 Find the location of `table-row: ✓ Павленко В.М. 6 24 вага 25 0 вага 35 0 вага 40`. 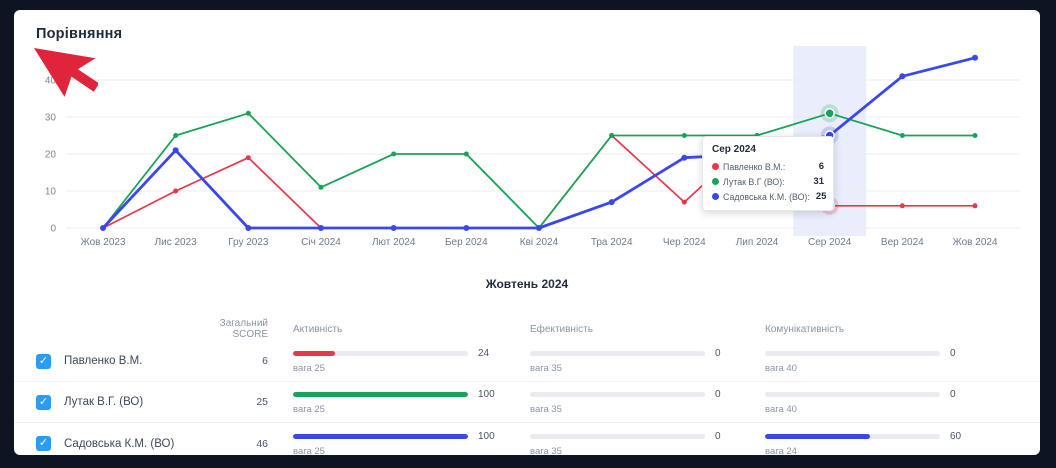

table-row: ✓ Павленко В.М. 6 24 вага 25 0 вага 35 0 вага 40 is located at coordinates (527, 361).